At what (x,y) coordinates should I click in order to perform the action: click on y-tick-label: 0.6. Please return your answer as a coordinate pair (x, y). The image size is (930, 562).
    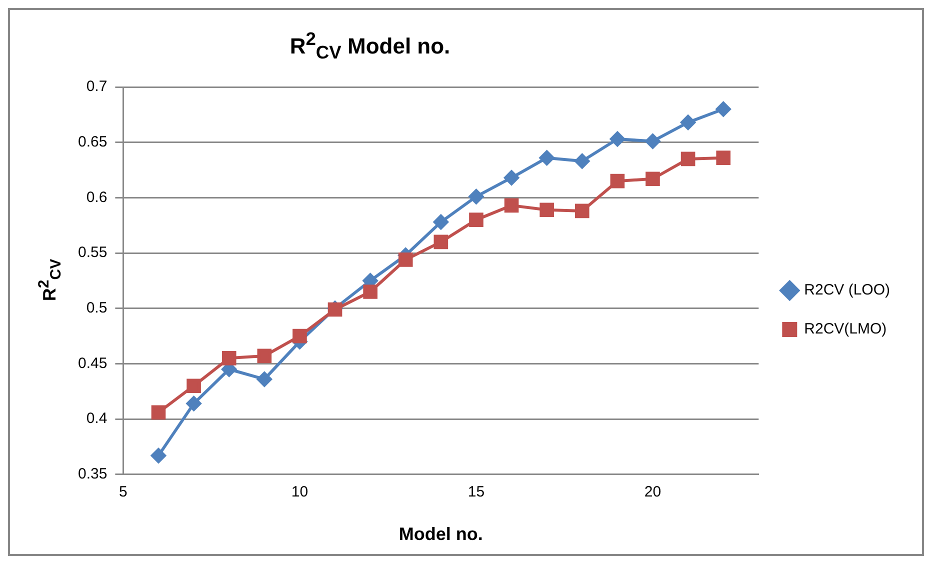
    Looking at the image, I should click on (97, 197).